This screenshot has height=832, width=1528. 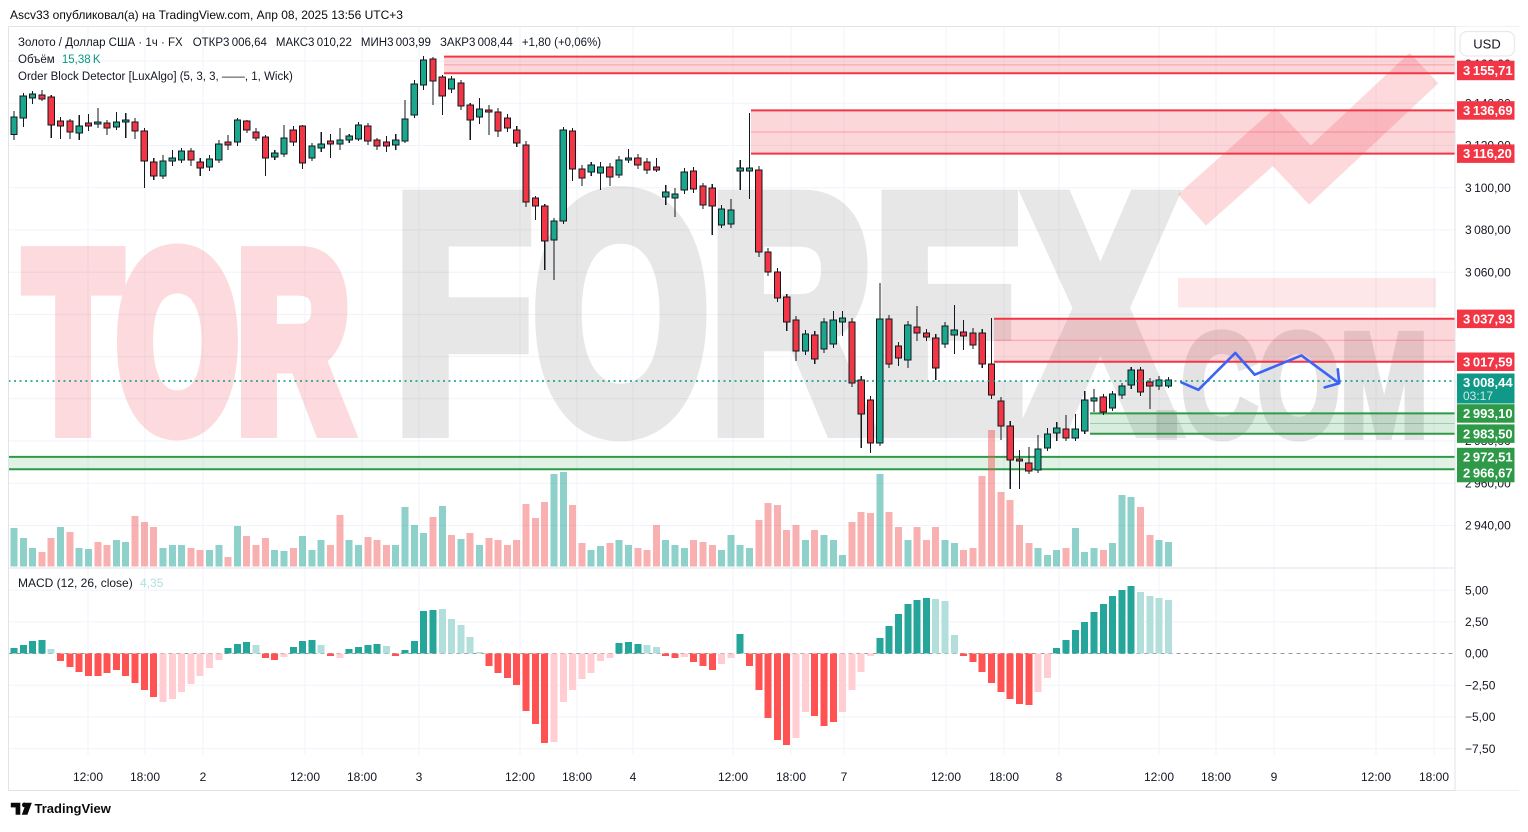 I want to click on svg-text: 3 008,44, so click(x=1488, y=382).